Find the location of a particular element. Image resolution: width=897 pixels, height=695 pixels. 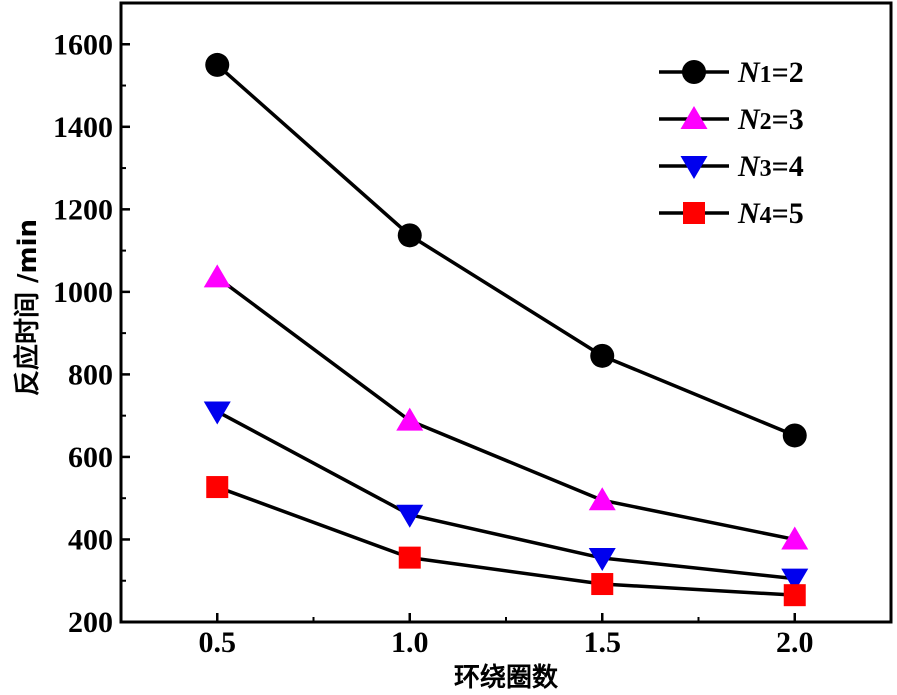

legend-label: N1=2 is located at coordinates (770, 72).